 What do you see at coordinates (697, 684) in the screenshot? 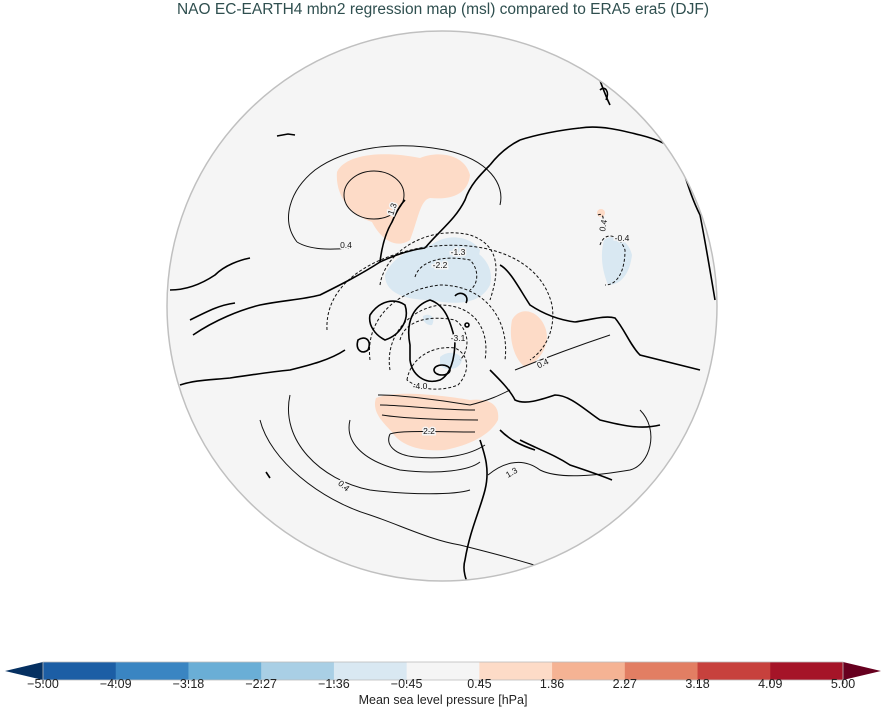
I see `colorbar-tick-label: 3.18` at bounding box center [697, 684].